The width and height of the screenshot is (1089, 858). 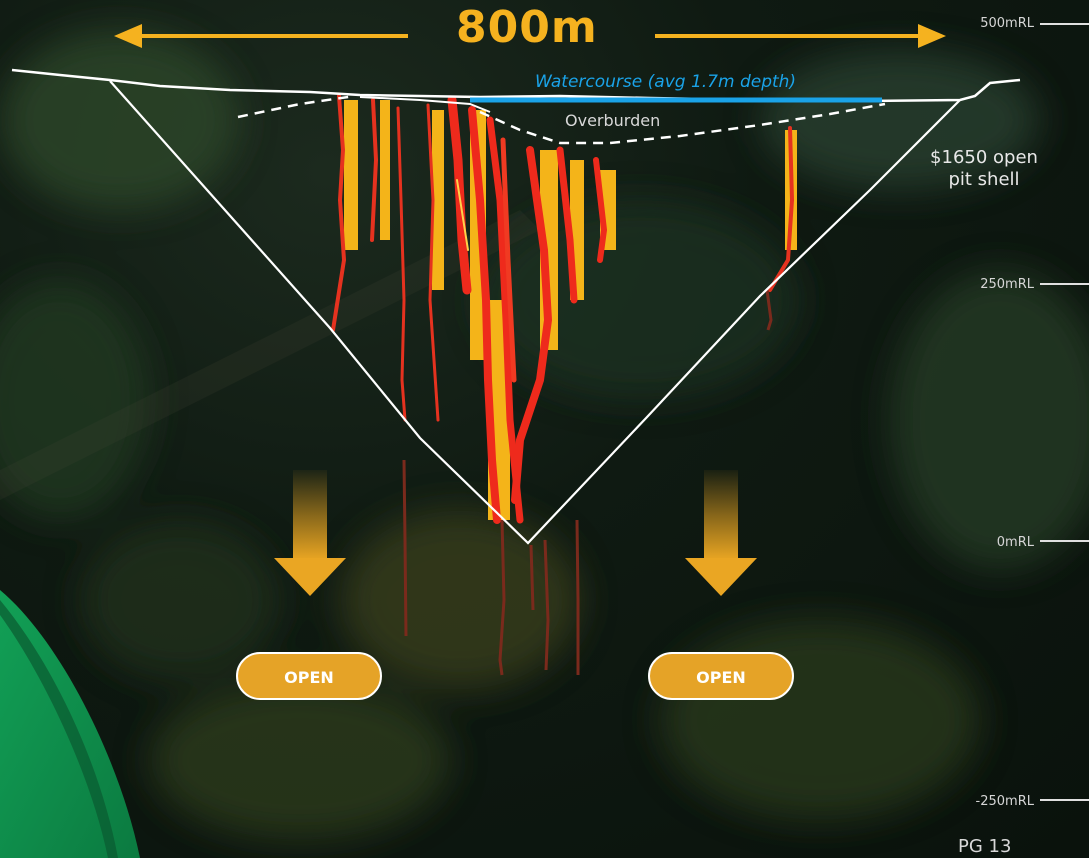 I want to click on elevation-label-0: 0mRL, so click(x=1015, y=542).